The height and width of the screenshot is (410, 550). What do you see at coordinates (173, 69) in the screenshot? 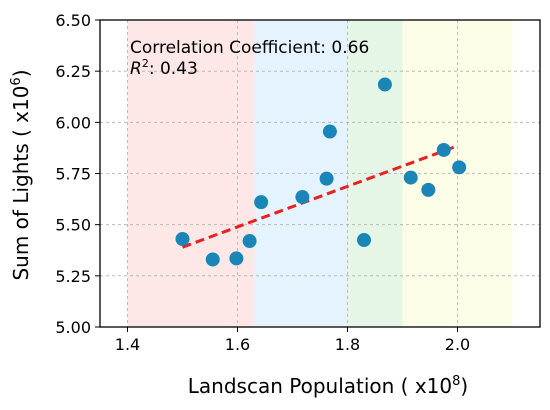
I see `r2-value: : 0.43` at bounding box center [173, 69].